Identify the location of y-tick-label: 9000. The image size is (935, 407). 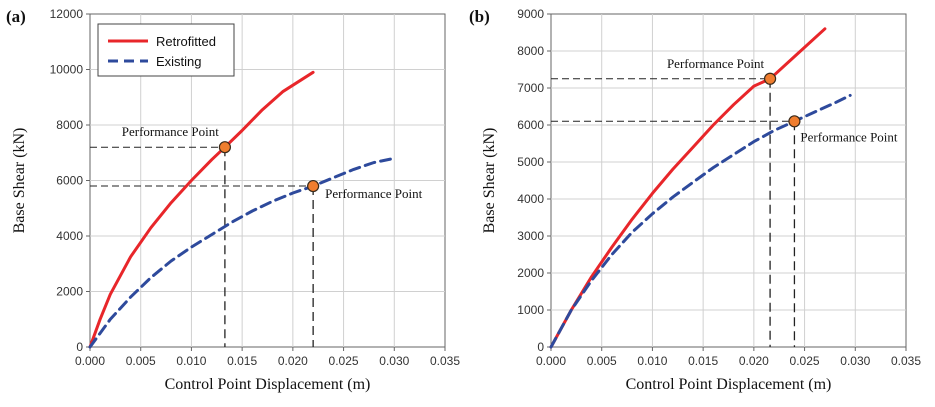
(530, 14).